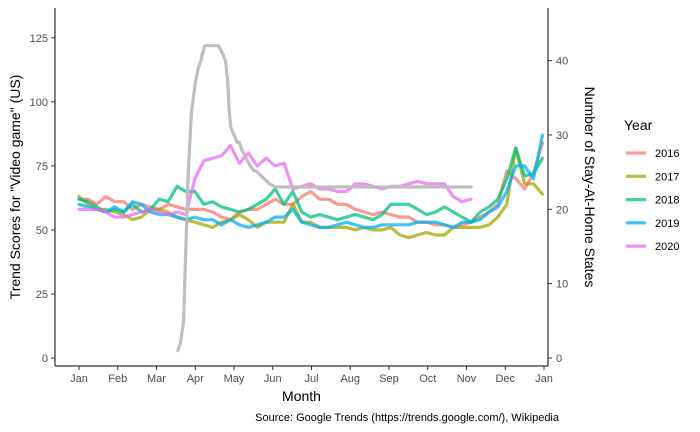  What do you see at coordinates (301, 396) in the screenshot?
I see `x-axis-title: Month` at bounding box center [301, 396].